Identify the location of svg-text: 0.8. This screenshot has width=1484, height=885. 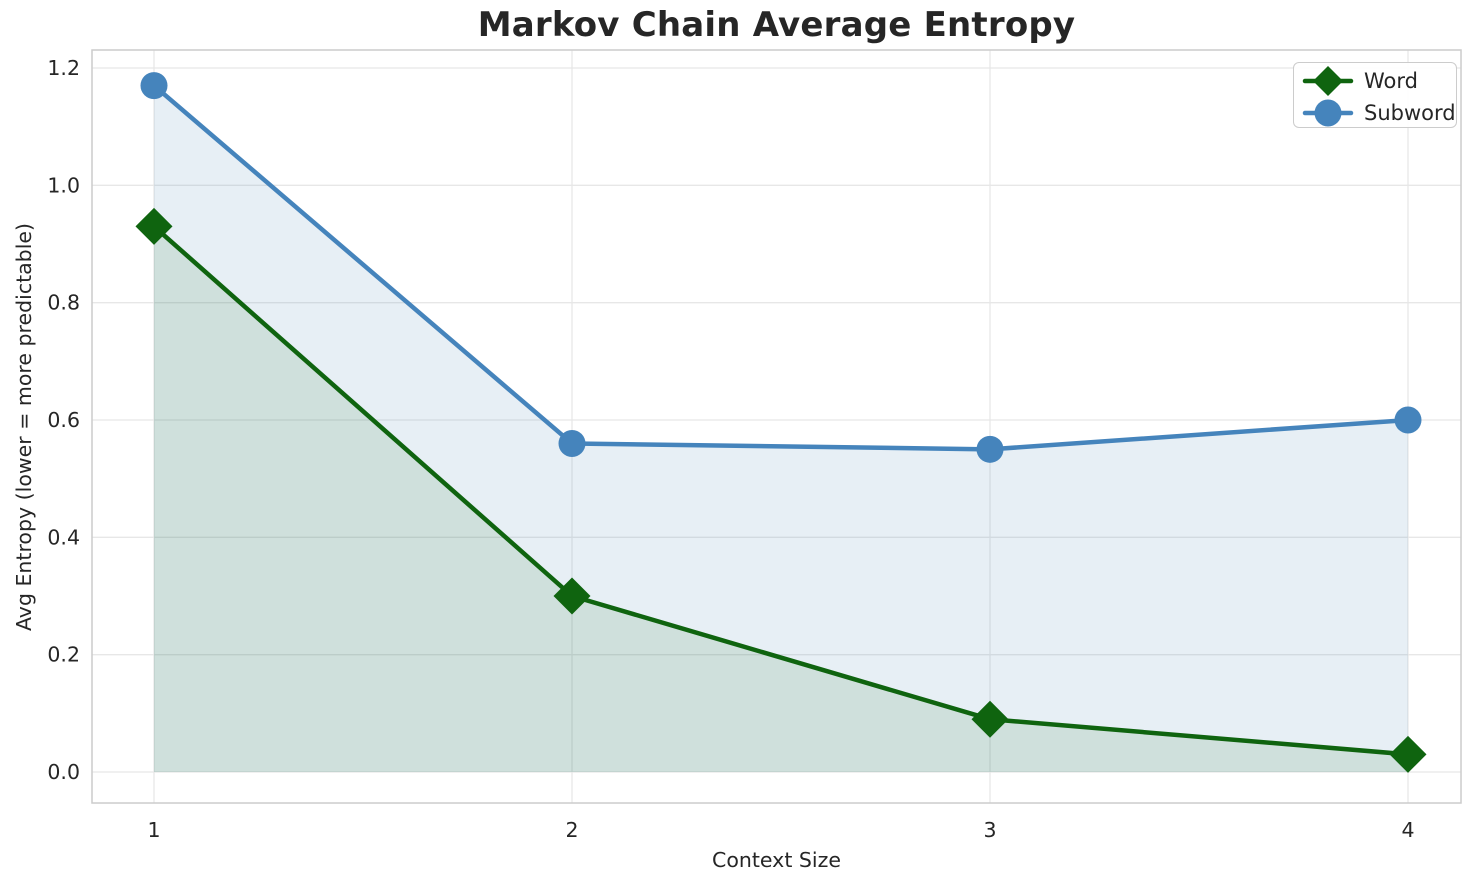
(63, 303).